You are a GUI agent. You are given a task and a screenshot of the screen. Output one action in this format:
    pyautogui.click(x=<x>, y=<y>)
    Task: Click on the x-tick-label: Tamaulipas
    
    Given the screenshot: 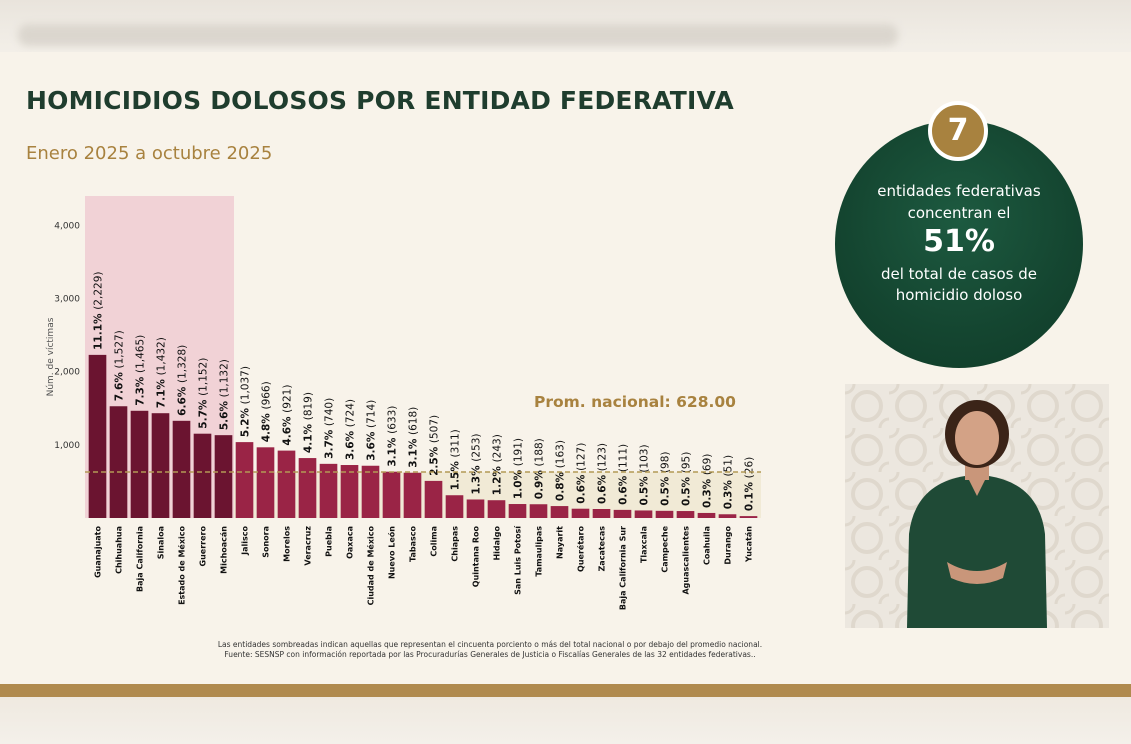 What is the action you would take?
    pyautogui.click(x=539, y=551)
    